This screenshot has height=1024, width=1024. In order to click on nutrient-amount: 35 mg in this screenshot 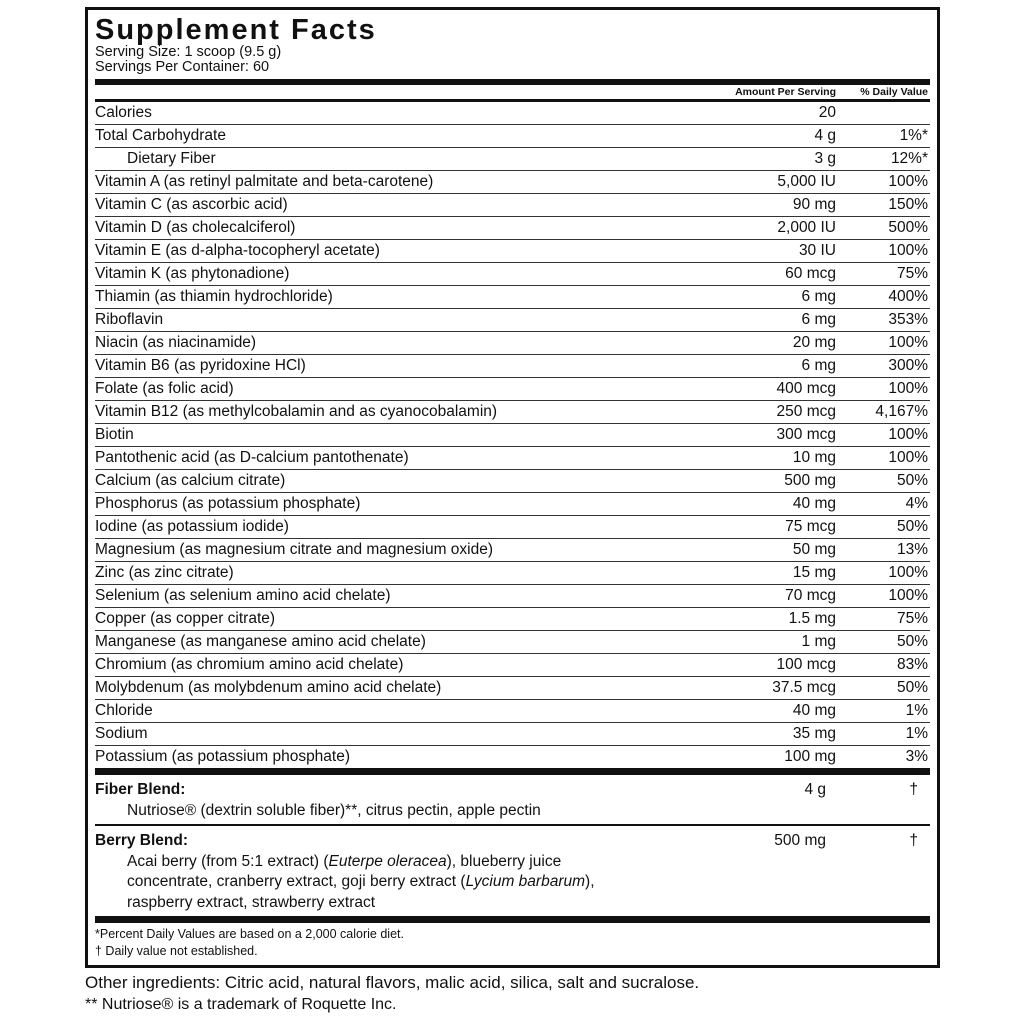, I will do `click(814, 733)`.